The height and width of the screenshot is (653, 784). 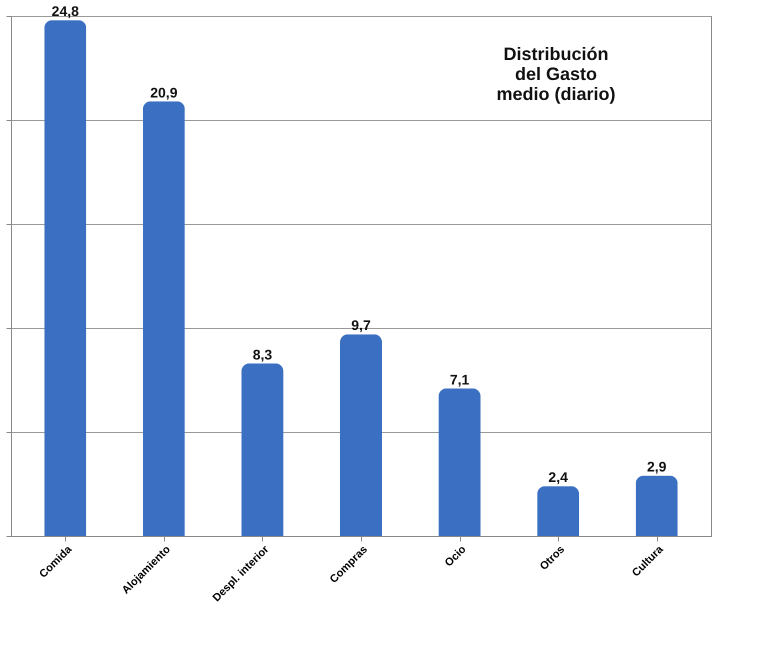 What do you see at coordinates (164, 92) in the screenshot?
I see `data-label: 20,9` at bounding box center [164, 92].